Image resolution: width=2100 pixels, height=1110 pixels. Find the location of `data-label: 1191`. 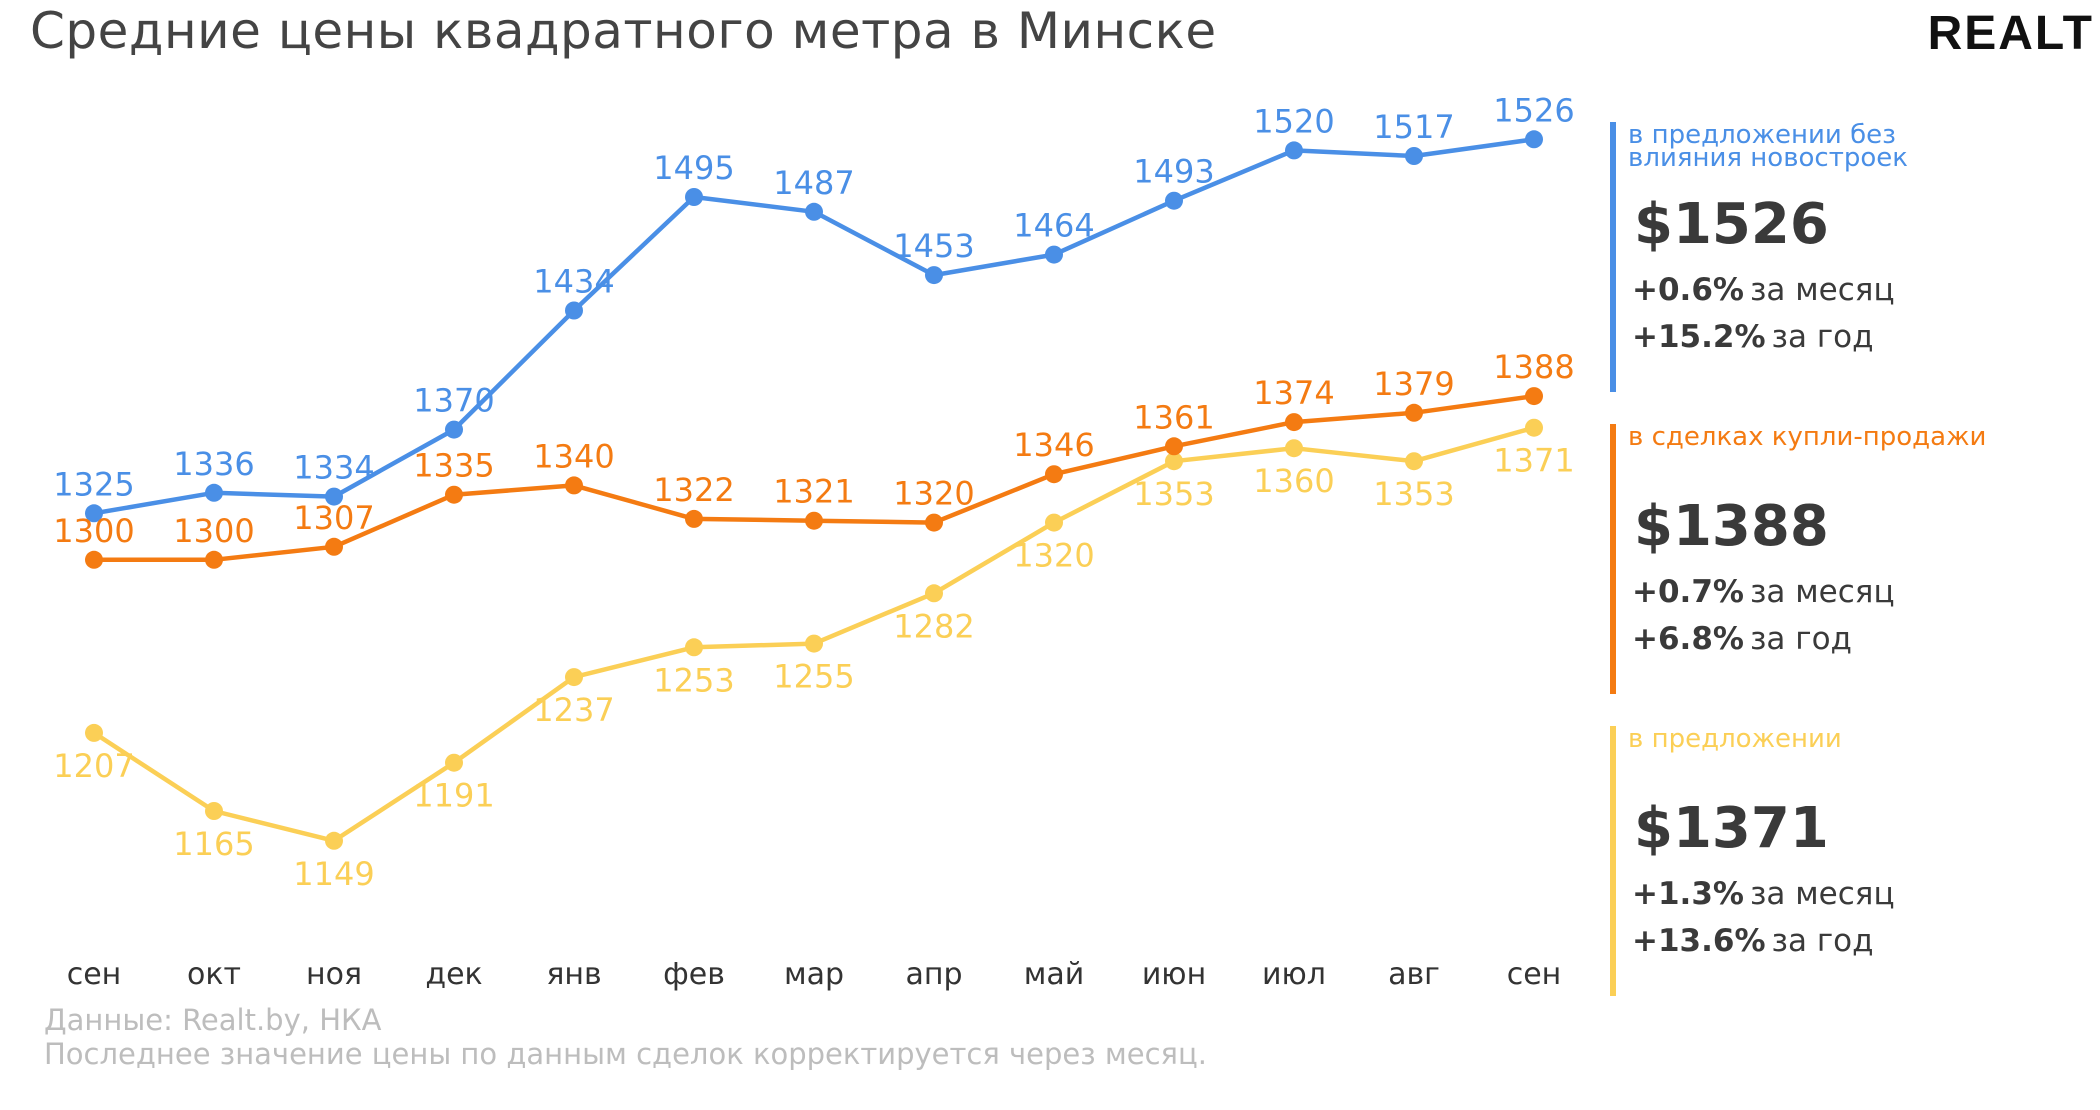

data-label: 1191 is located at coordinates (453, 796).